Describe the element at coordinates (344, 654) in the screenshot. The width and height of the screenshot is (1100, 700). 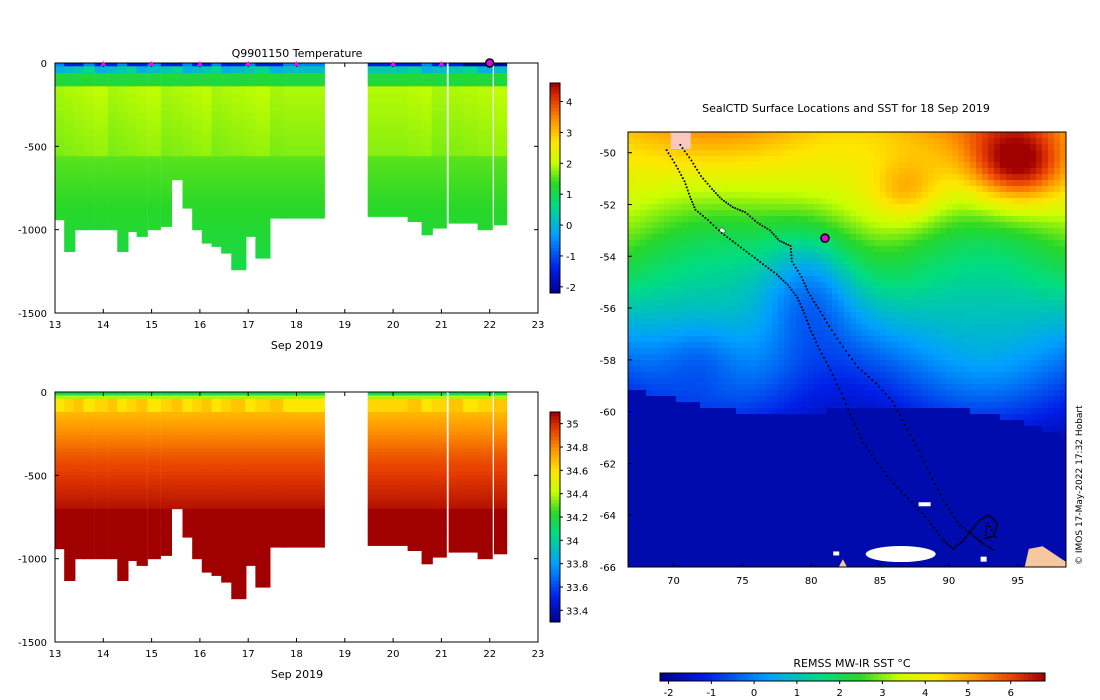
I see `x-tick-label: 19` at that location.